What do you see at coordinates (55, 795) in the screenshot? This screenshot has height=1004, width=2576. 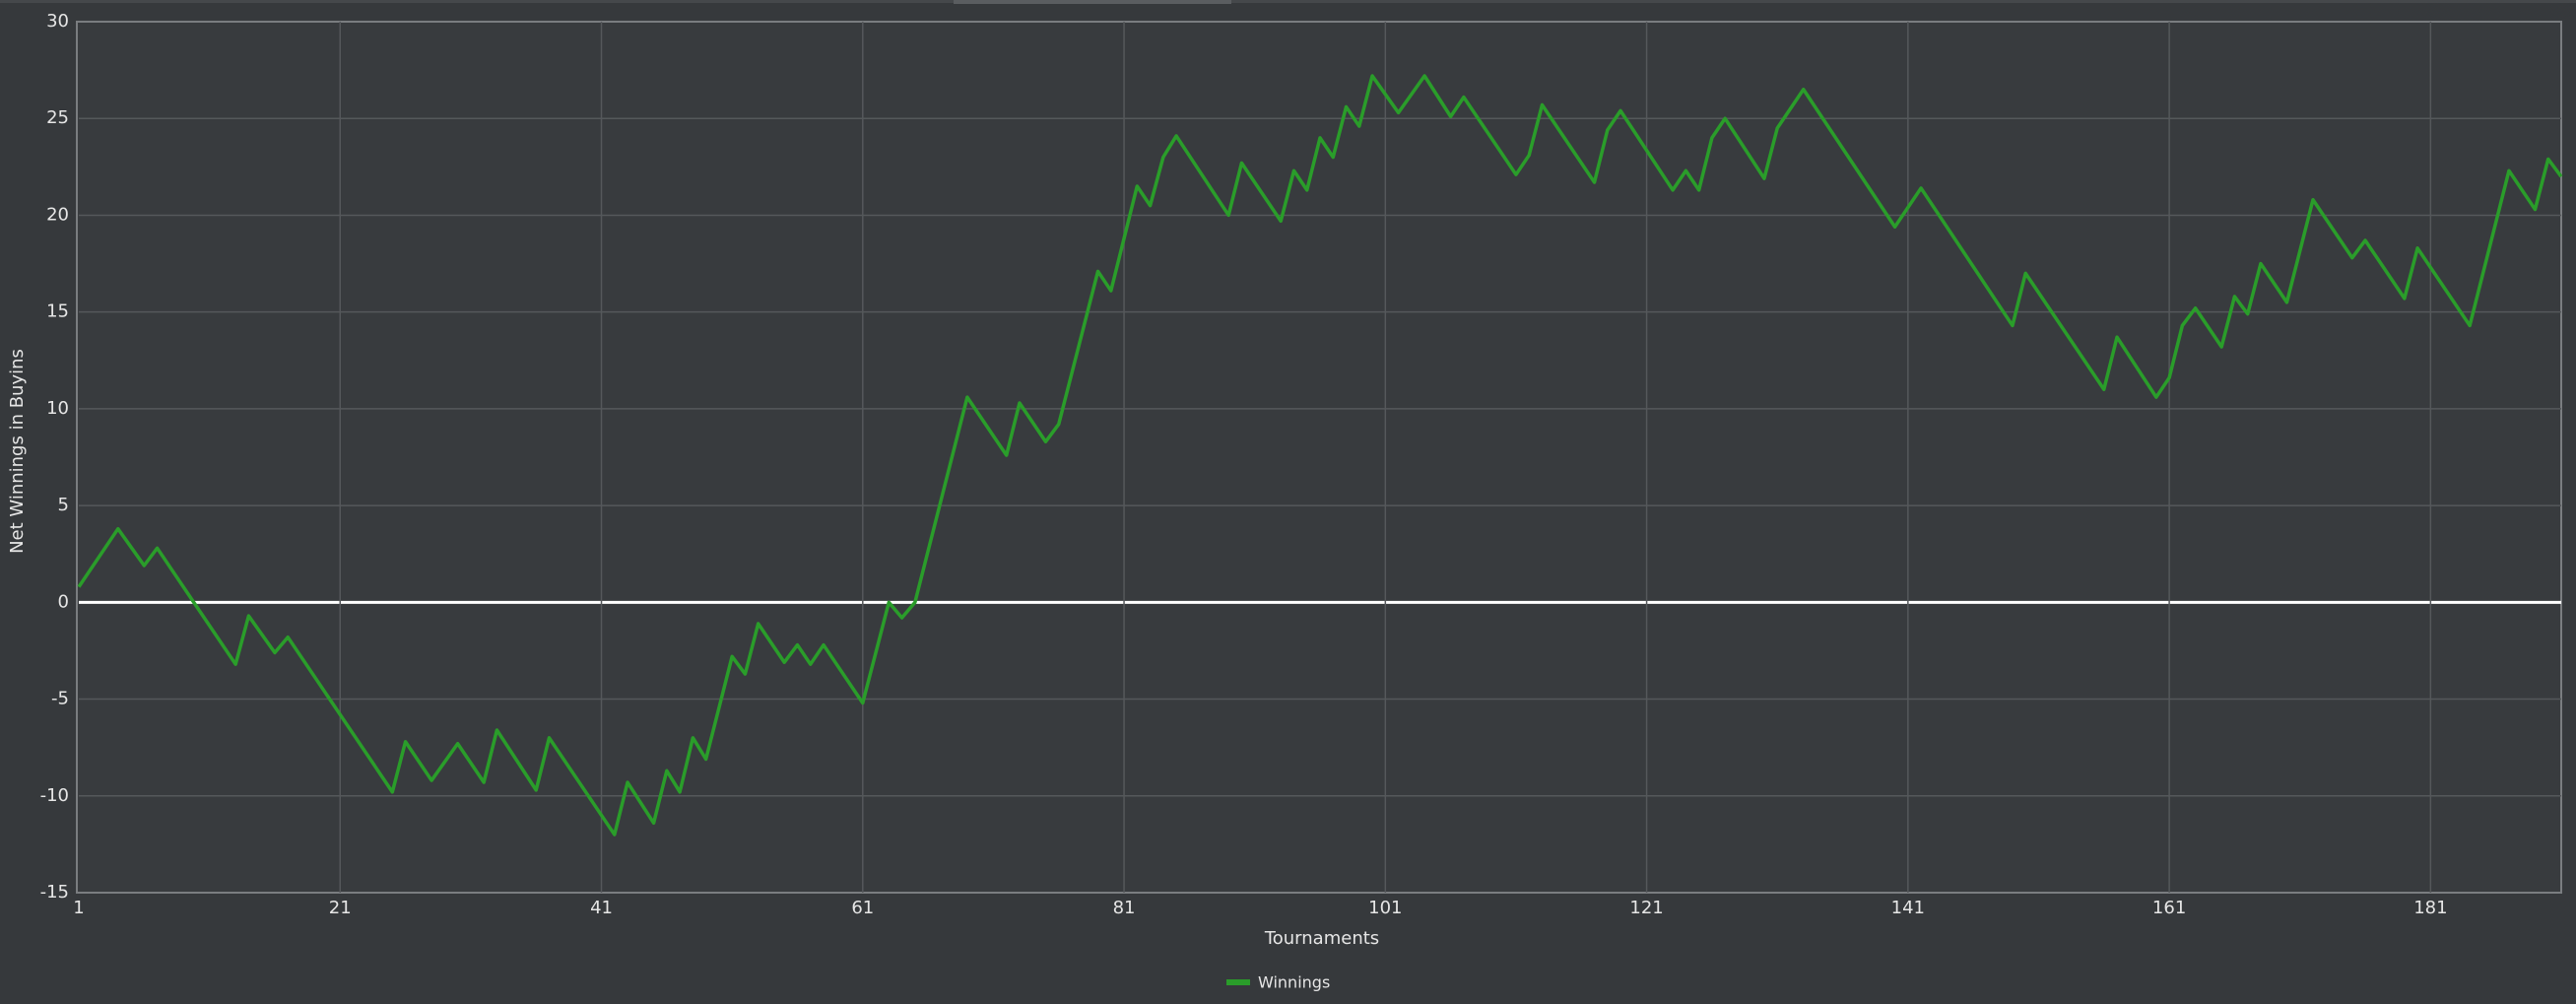 I see `y-tick-label: -10` at bounding box center [55, 795].